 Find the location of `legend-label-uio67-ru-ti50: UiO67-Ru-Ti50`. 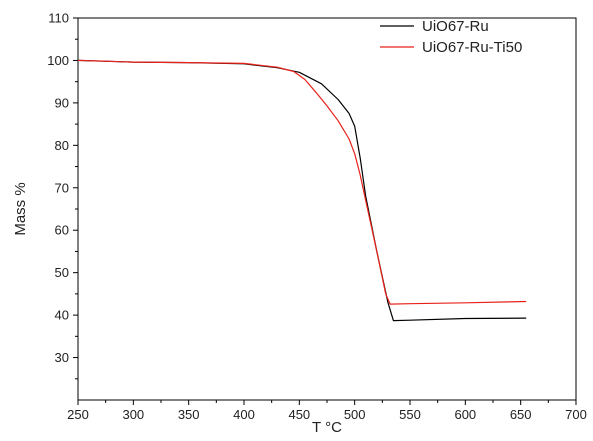

legend-label-uio67-ru-ti50: UiO67-Ru-Ti50 is located at coordinates (472, 47).